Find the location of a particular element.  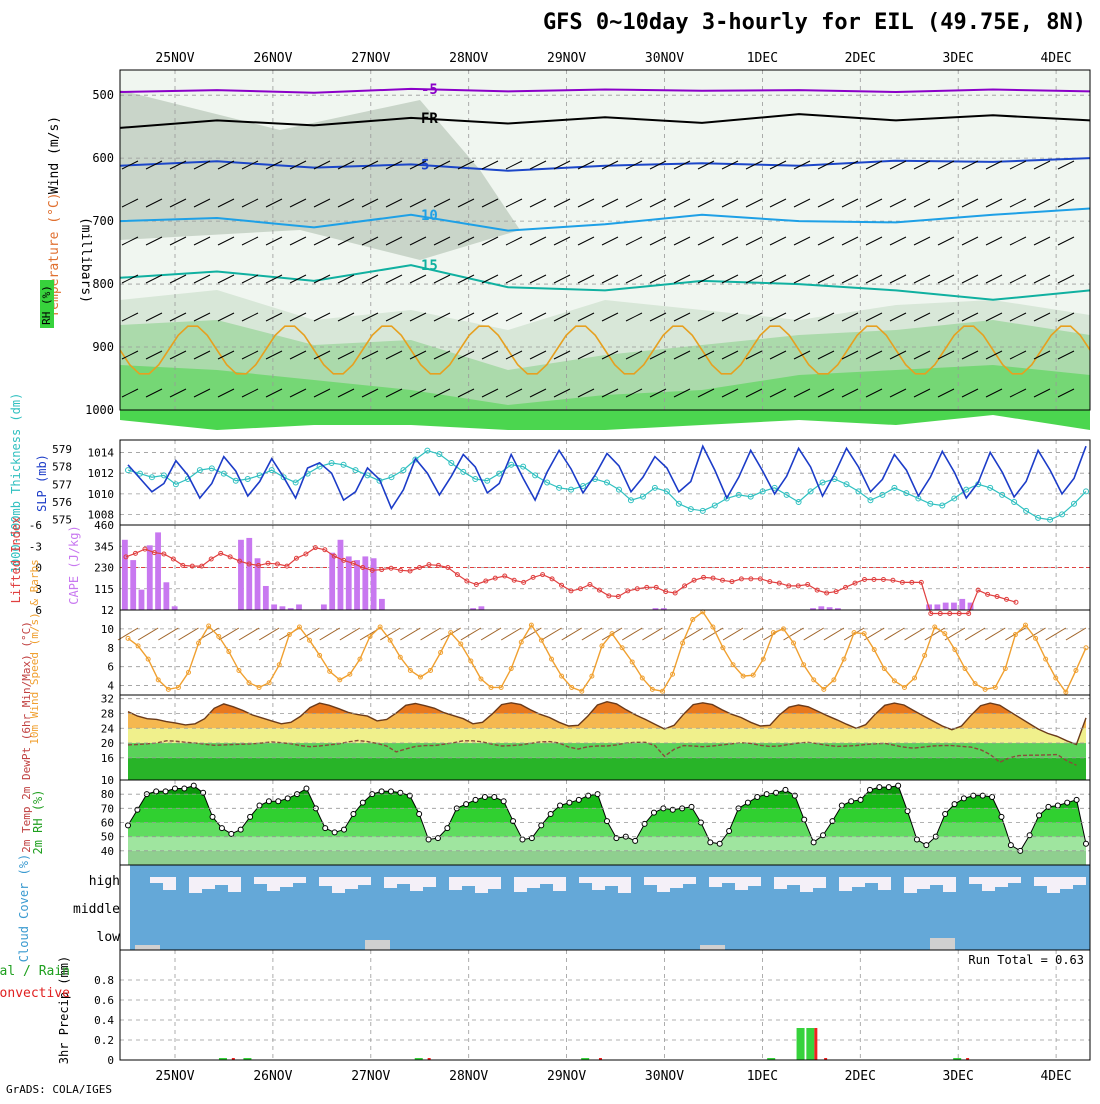

isotherm-label: FR is located at coordinates (429, 119).